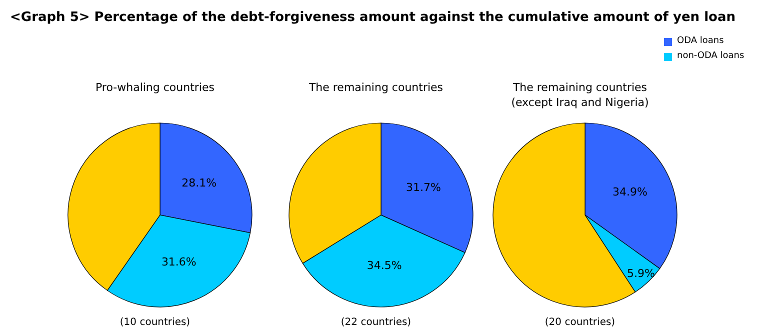 This screenshot has height=334, width=773. I want to click on chart-subtitle: The remaining countries, so click(376, 87).